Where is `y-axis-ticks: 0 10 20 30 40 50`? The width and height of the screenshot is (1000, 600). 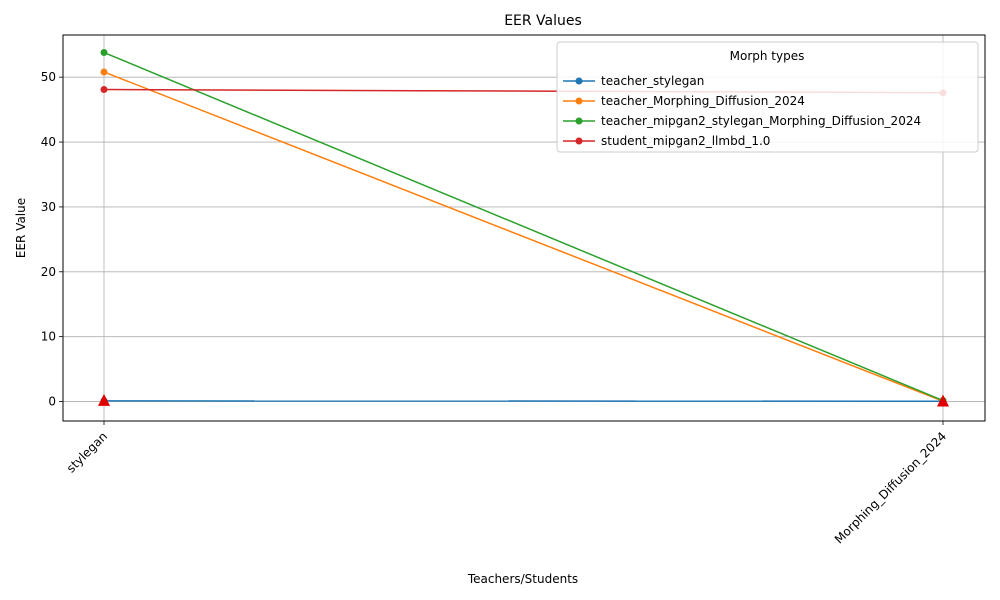
y-axis-ticks: 0 10 20 30 40 50 is located at coordinates (52, 239).